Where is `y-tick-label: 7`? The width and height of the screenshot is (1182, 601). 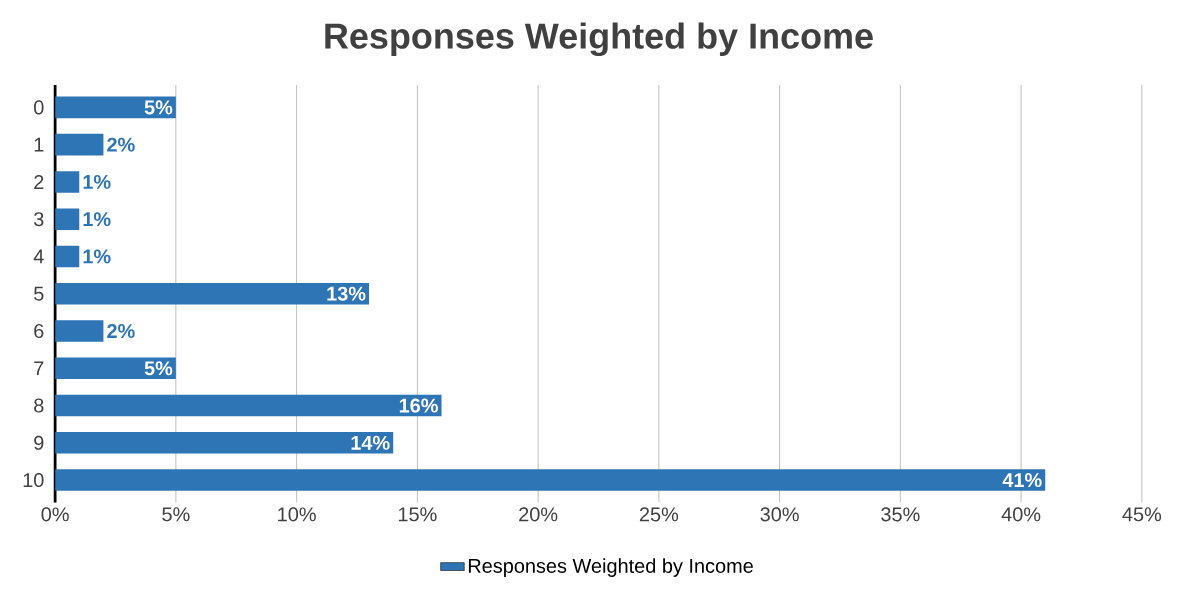 y-tick-label: 7 is located at coordinates (39, 368).